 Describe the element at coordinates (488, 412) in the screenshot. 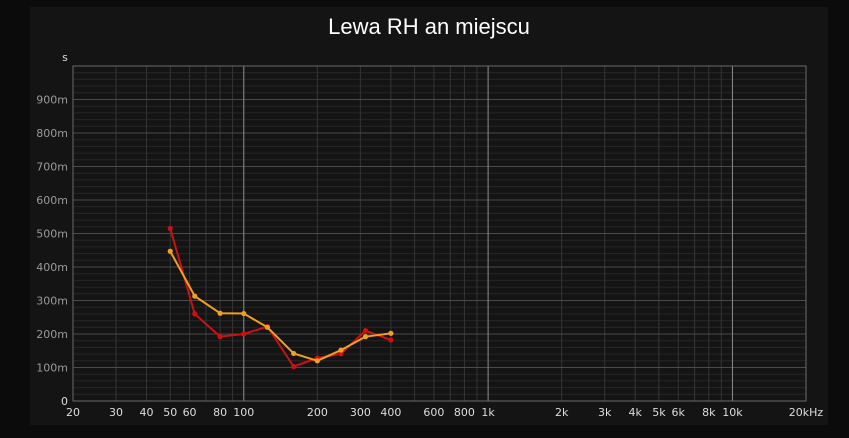

I see `x-tick-label: 1k` at that location.